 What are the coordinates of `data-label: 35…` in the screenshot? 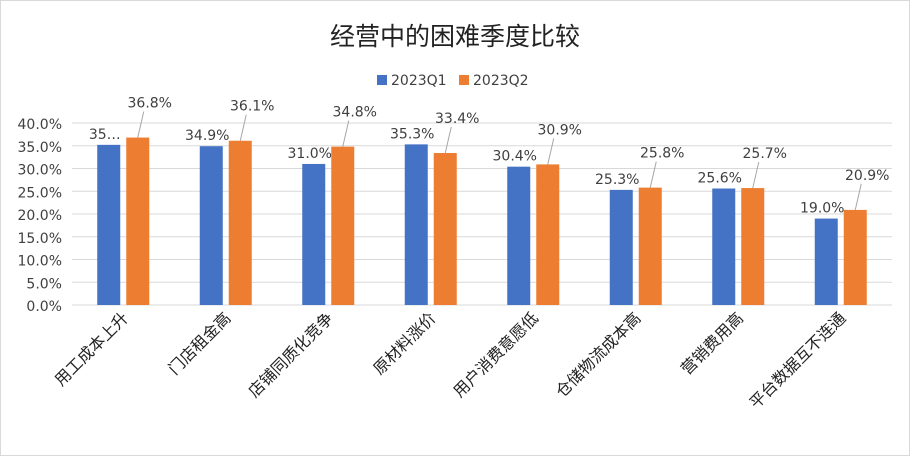 It's located at (105, 135).